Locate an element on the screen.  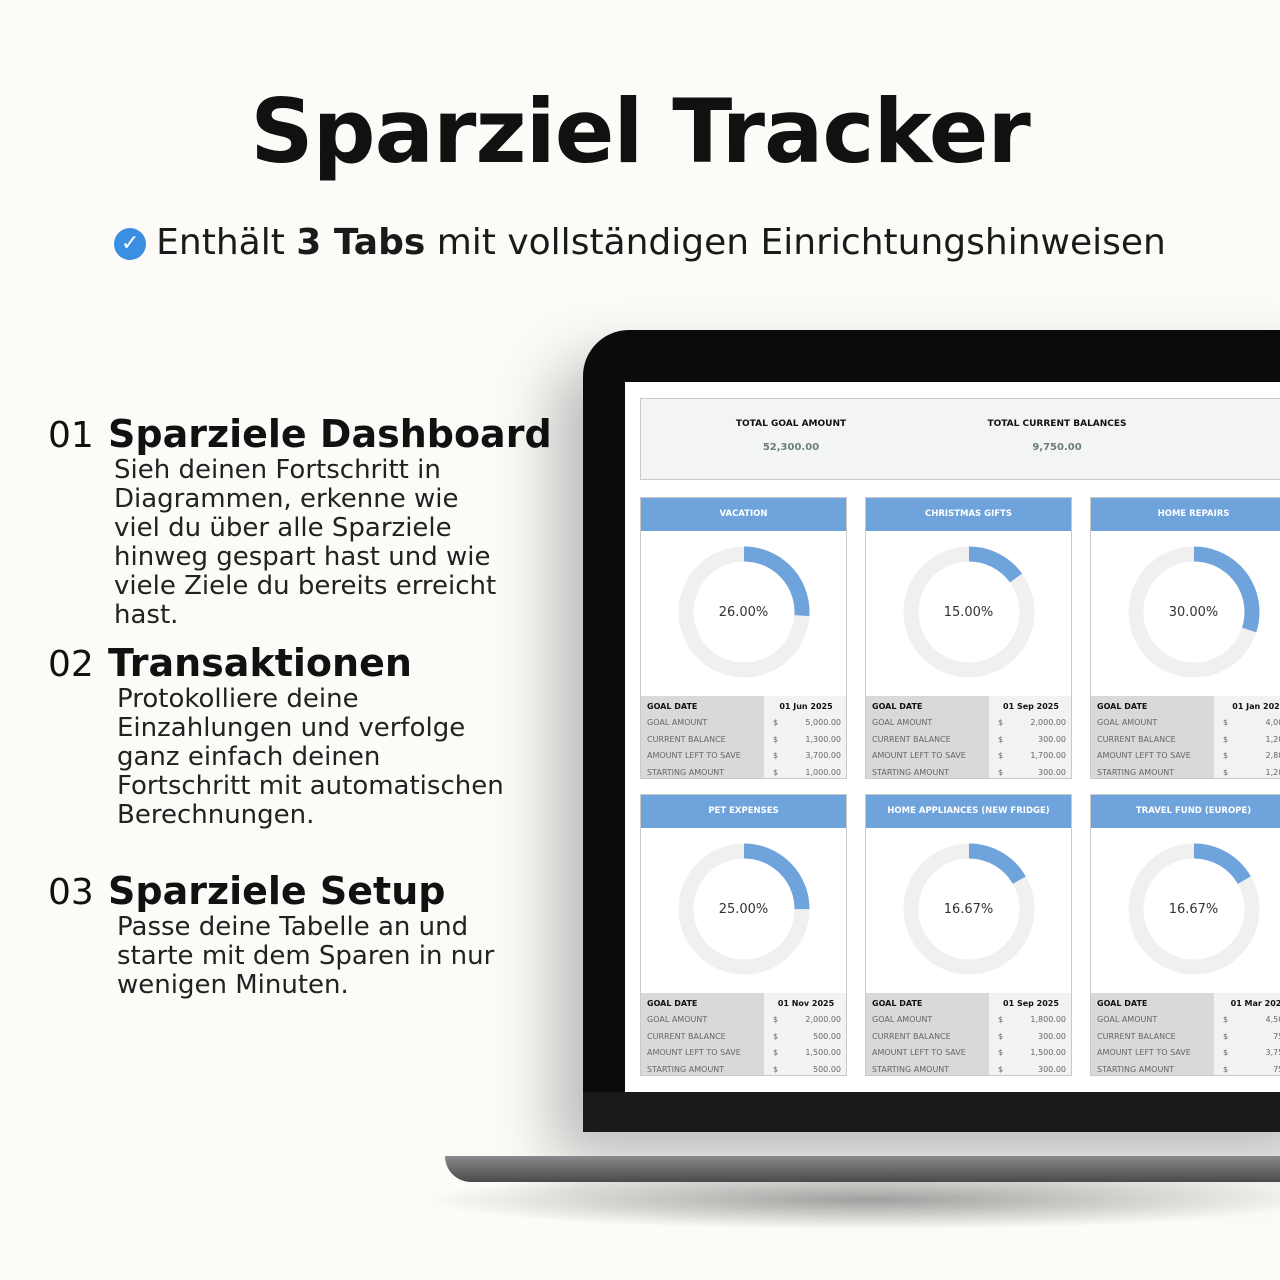
total-value: 52,300.00 is located at coordinates (791, 447).